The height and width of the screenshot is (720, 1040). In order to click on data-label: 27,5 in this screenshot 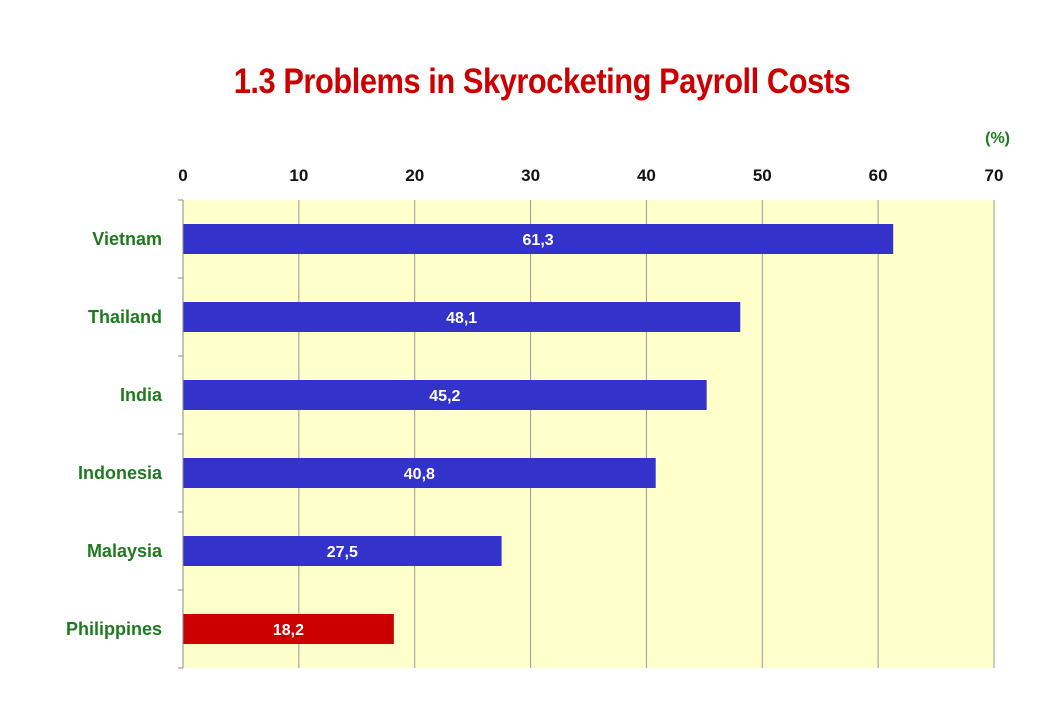, I will do `click(342, 552)`.